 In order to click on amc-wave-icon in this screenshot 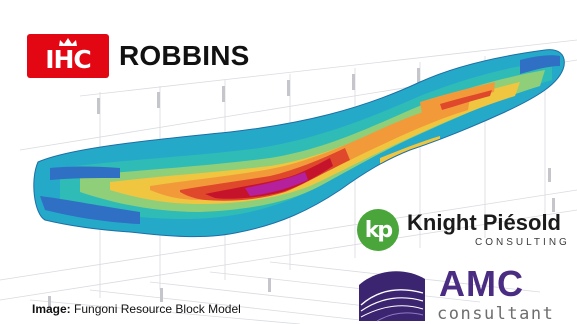, I will do `click(392, 296)`.